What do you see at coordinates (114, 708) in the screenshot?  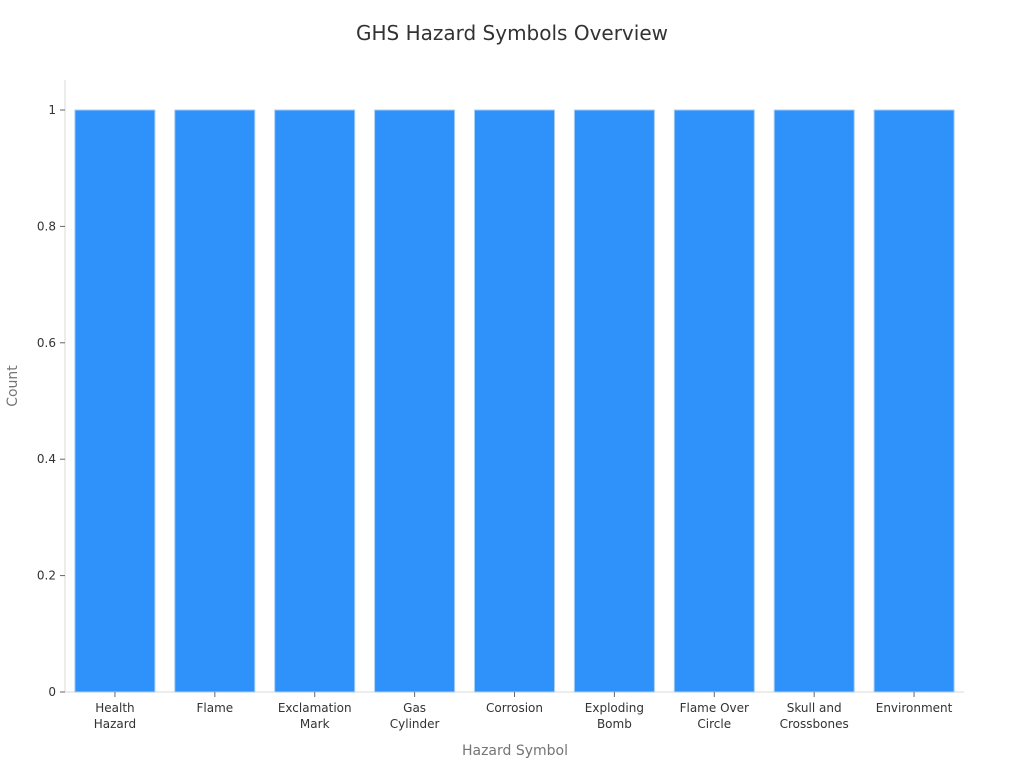 I see `x-tick-label-line: Health` at bounding box center [114, 708].